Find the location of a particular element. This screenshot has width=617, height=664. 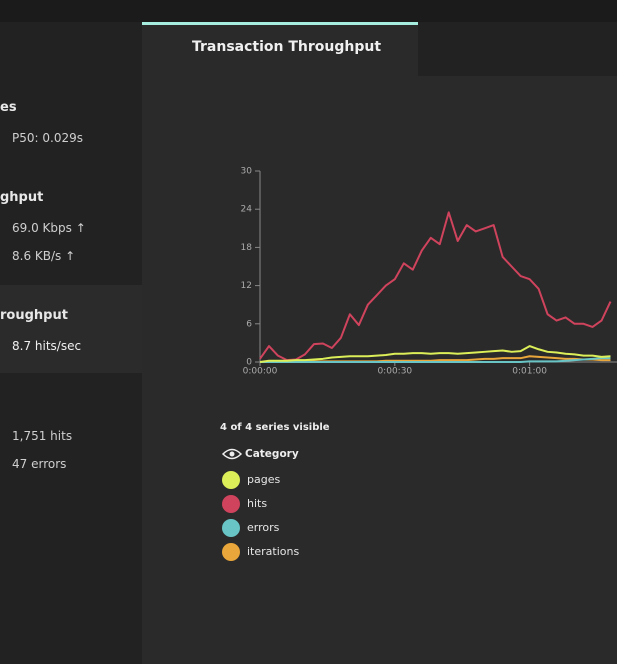

legend-label: pages is located at coordinates (263, 479).